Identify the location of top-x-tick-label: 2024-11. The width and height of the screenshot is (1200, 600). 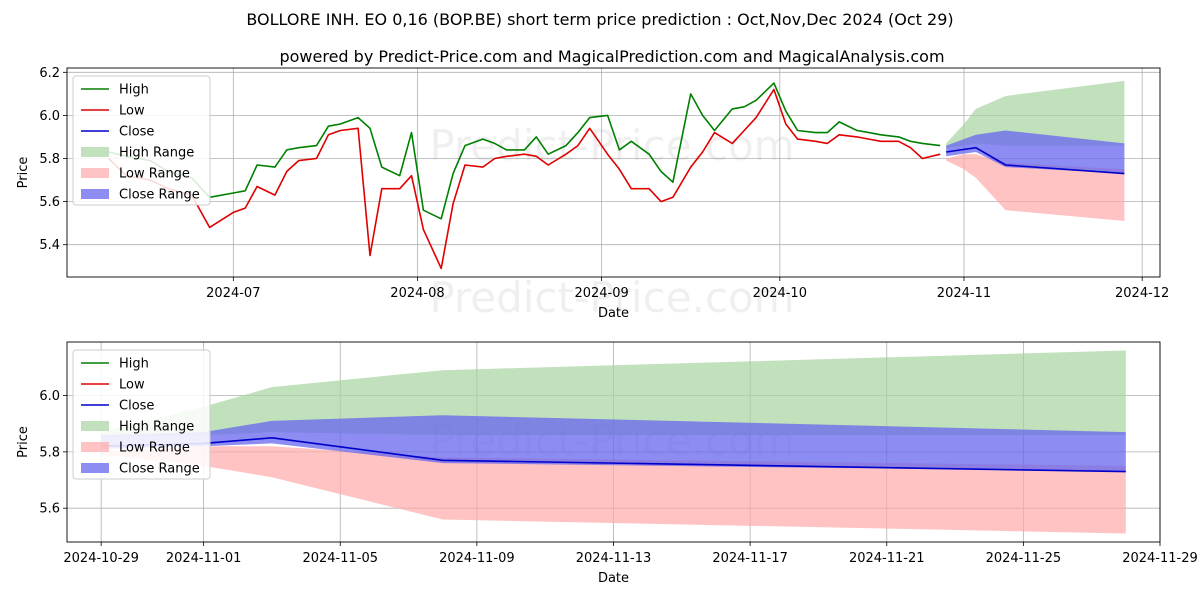
(964, 293).